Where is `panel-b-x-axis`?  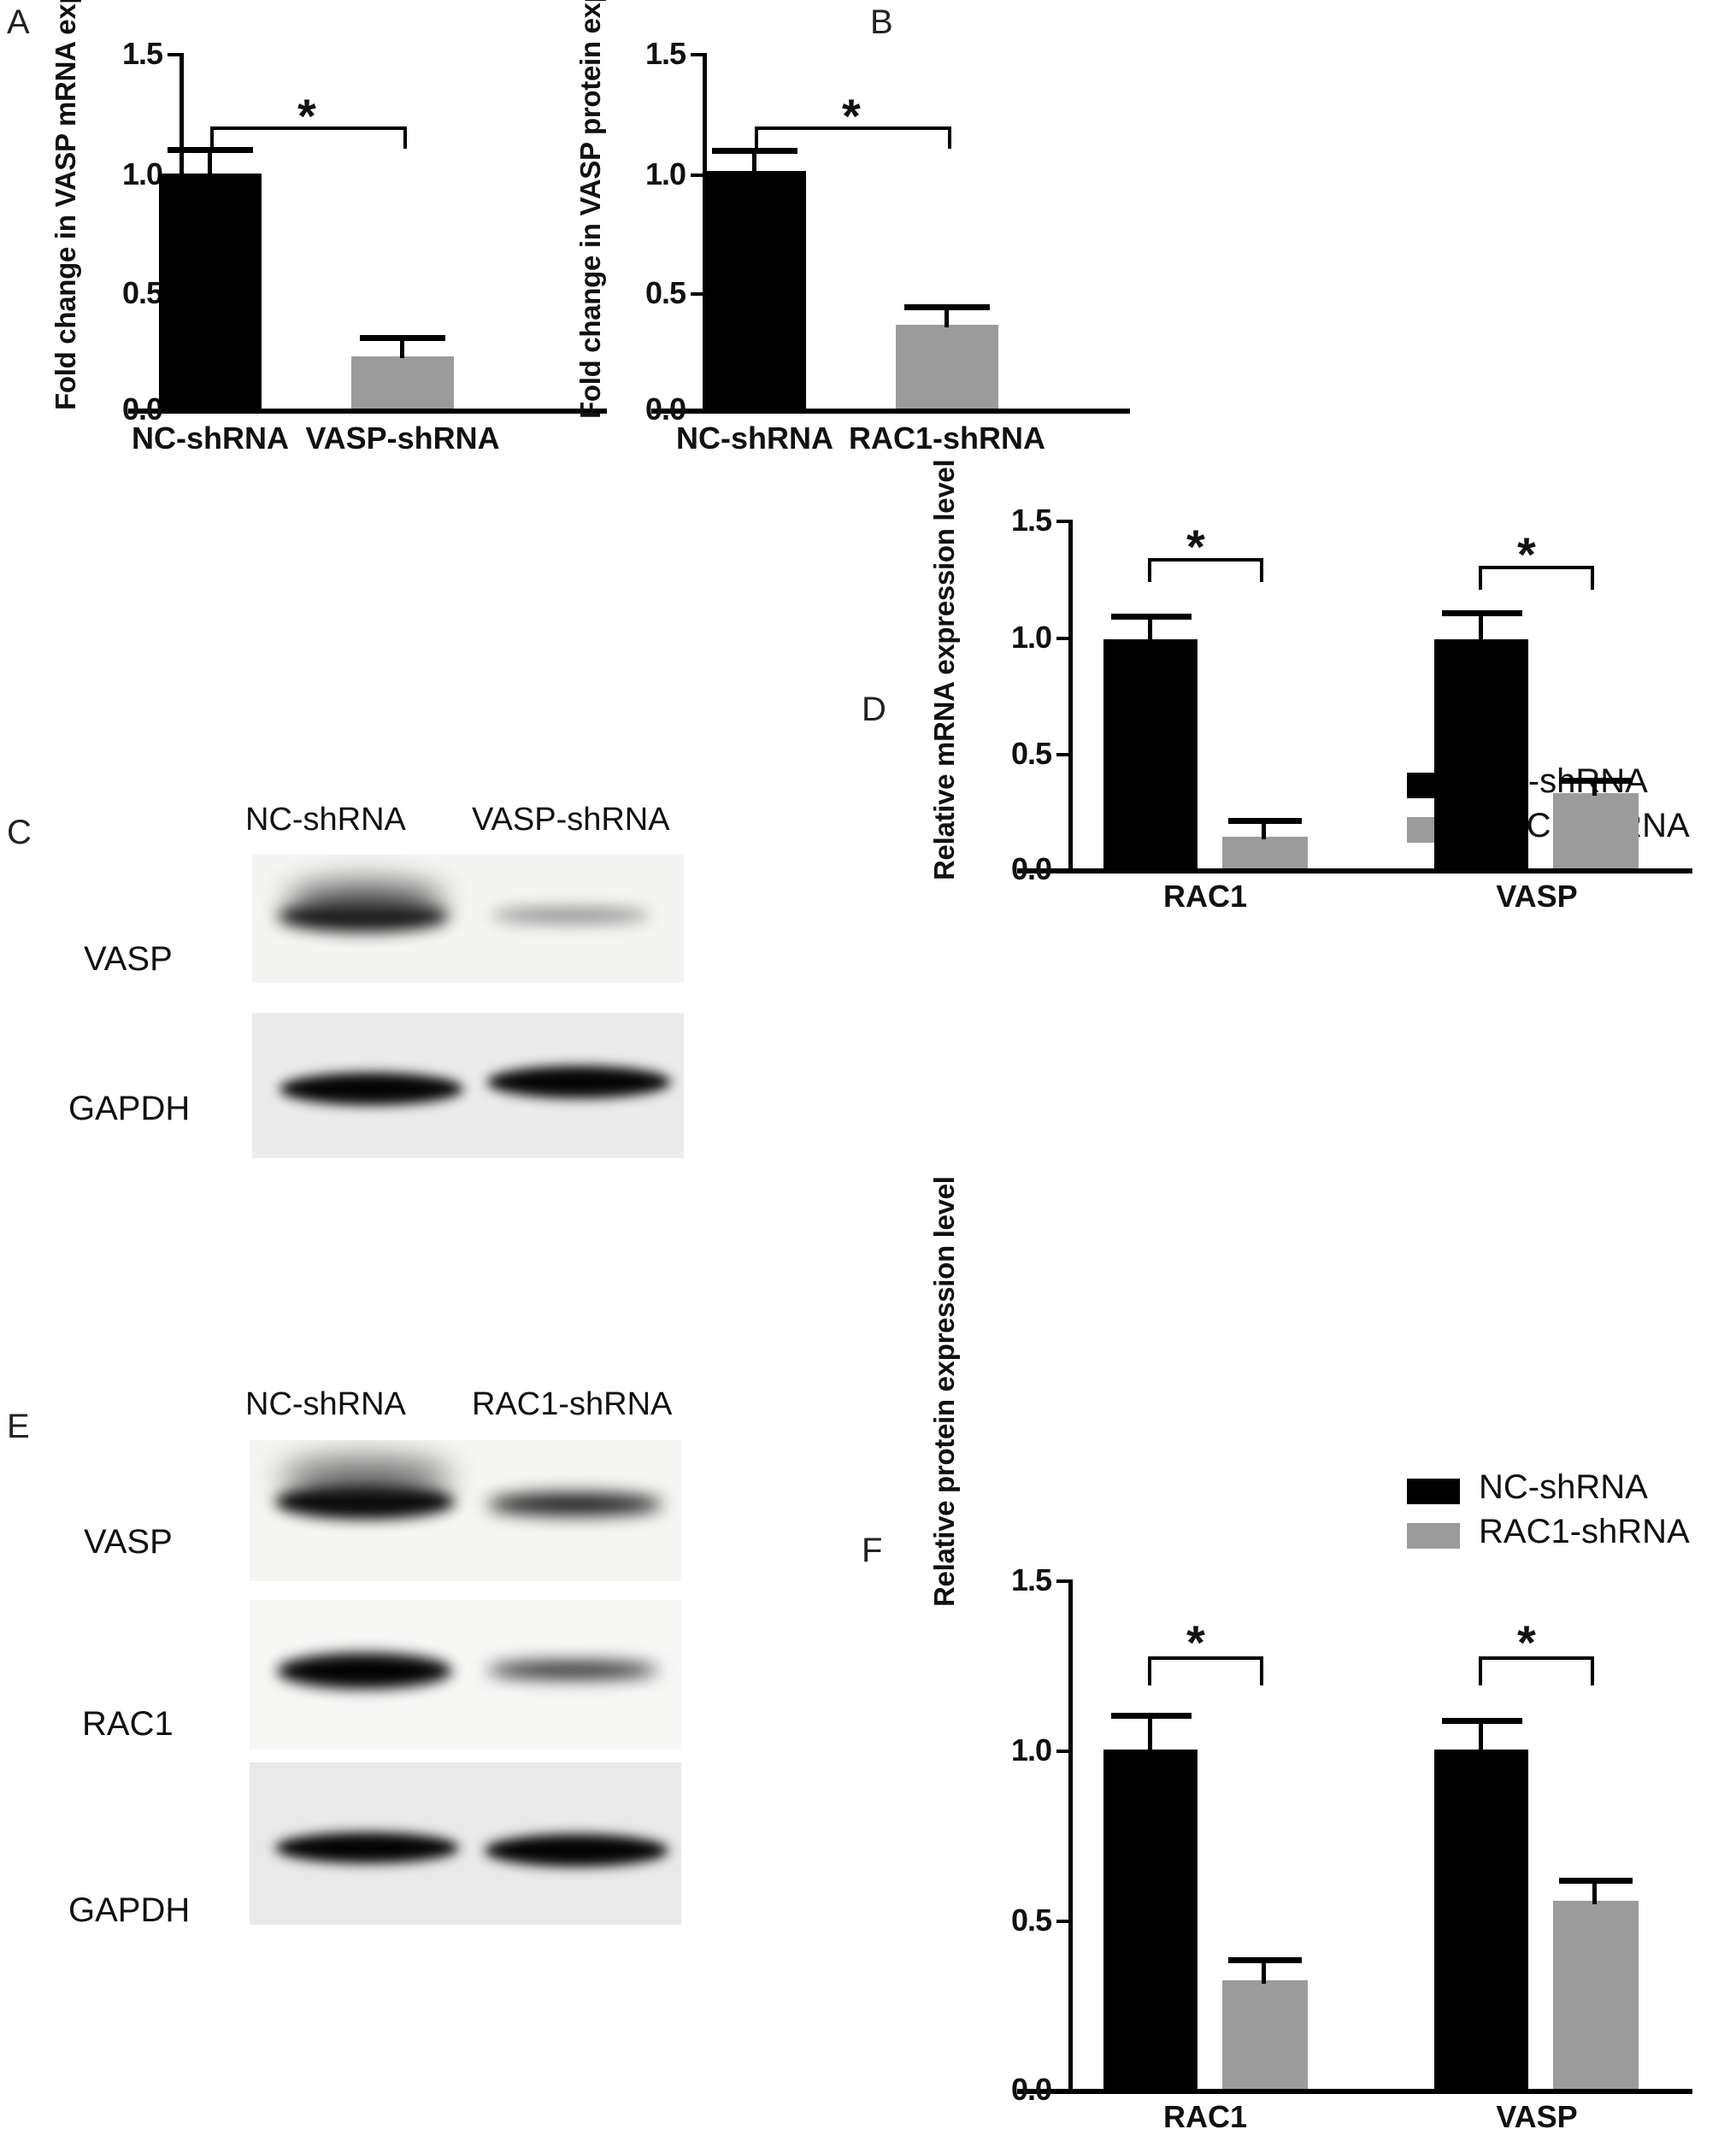 panel-b-x-axis is located at coordinates (890, 411).